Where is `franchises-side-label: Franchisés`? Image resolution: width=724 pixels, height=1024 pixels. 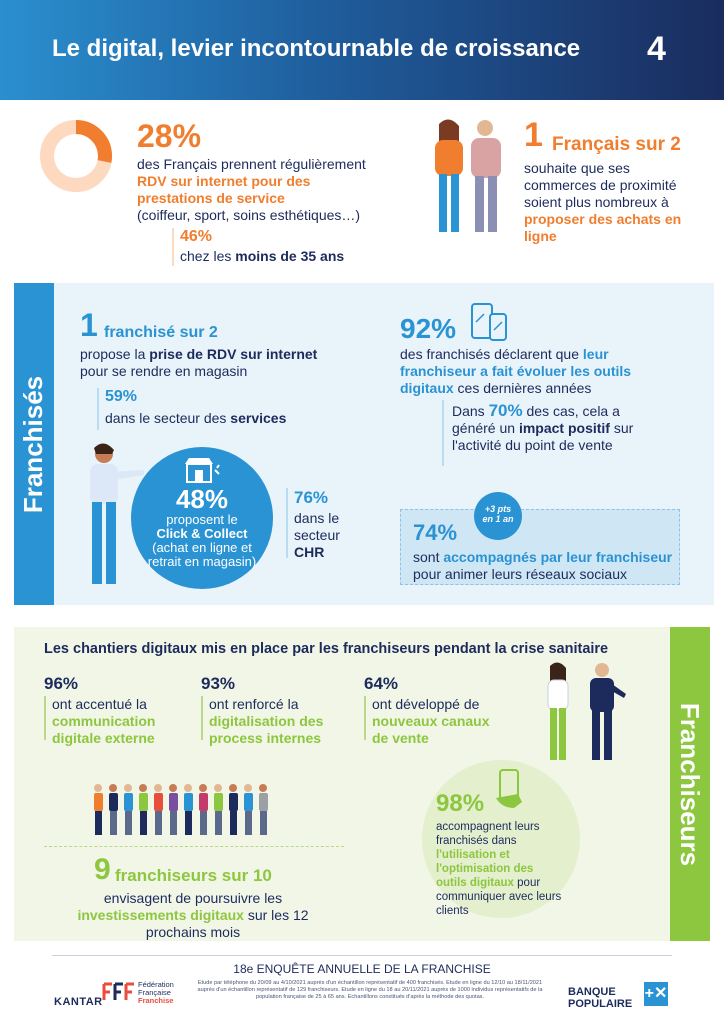
franchises-side-label: Franchisés is located at coordinates (33, 444).